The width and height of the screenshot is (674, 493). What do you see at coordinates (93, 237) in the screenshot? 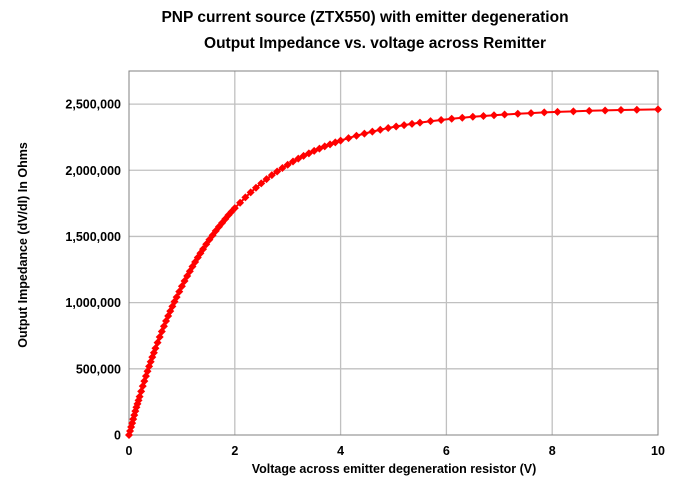
I see `y-tick-label: 1,500,000` at bounding box center [93, 237].